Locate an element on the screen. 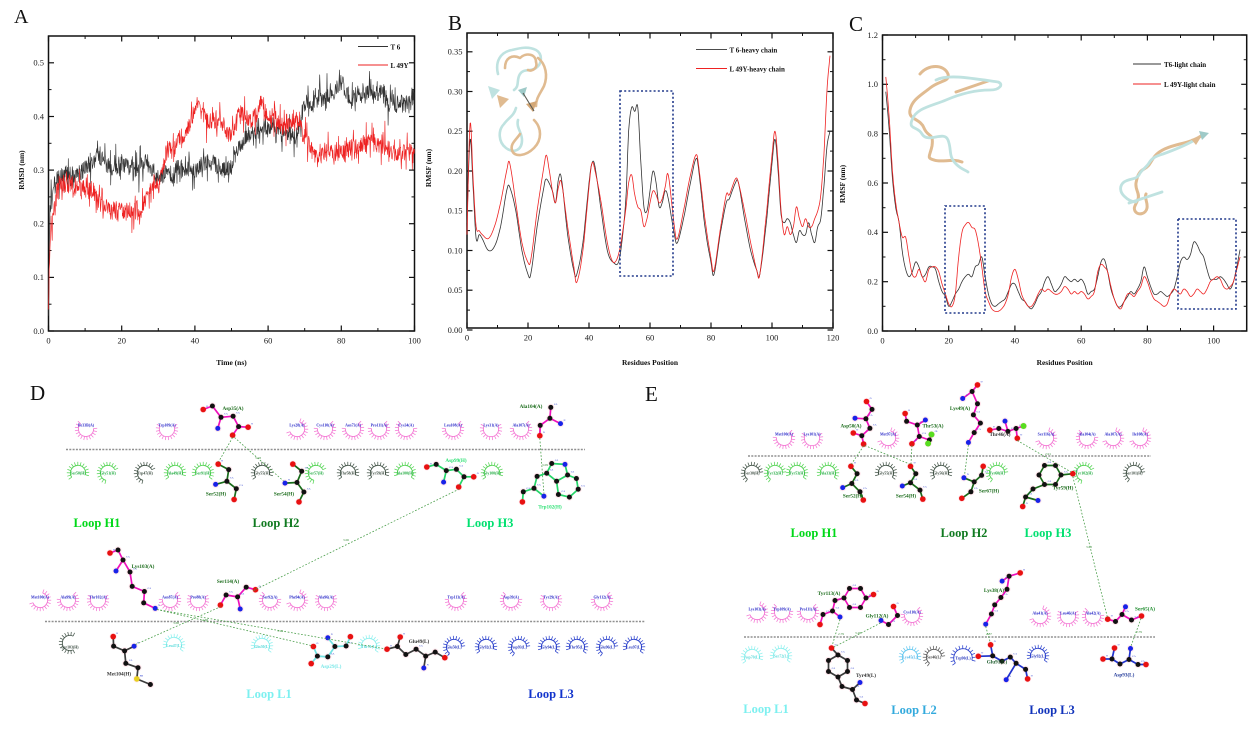  svg-text: L 49Y-heavy chain is located at coordinates (757, 69).